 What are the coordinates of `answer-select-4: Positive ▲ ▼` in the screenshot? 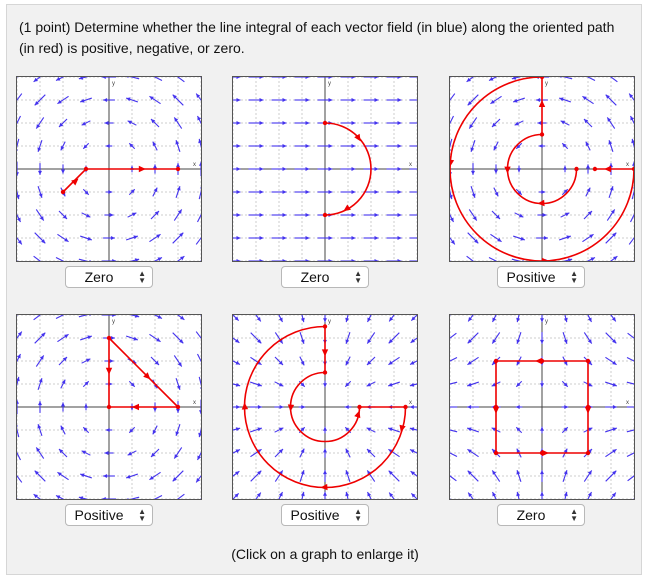 It's located at (109, 515).